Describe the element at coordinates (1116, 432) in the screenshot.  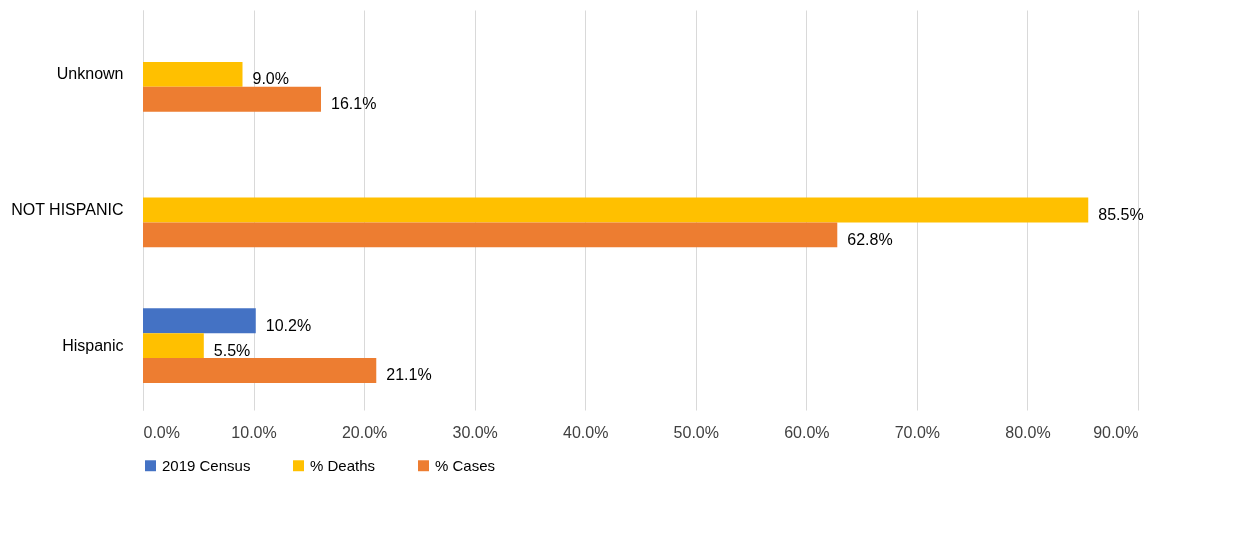
I see `x-tick-label: 90.0%` at that location.